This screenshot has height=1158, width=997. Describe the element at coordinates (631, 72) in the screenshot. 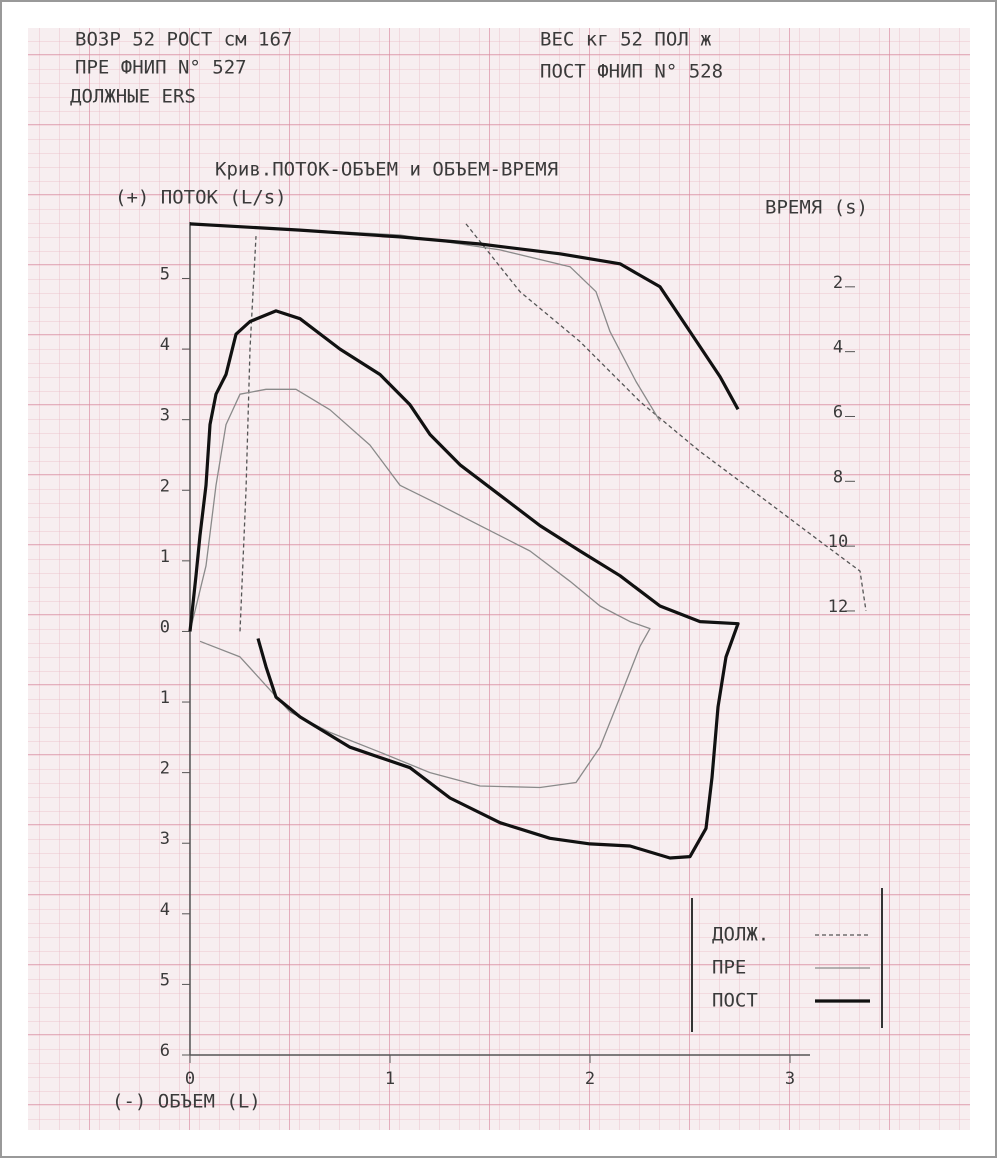

I see `header-text: ПОСТ ФНИП N° 528` at that location.